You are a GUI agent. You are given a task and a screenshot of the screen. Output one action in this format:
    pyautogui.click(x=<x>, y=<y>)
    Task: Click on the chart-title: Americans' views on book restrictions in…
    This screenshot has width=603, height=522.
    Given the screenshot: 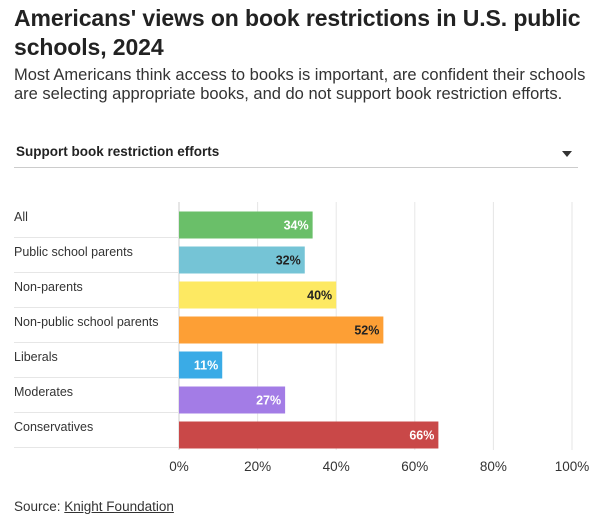 What is the action you would take?
    pyautogui.click(x=297, y=32)
    